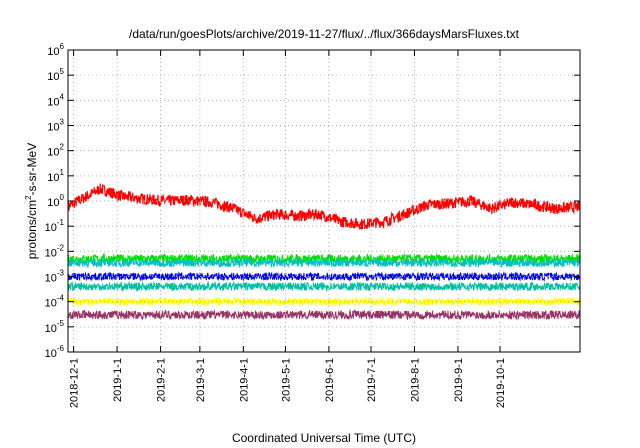 The width and height of the screenshot is (640, 448). Describe the element at coordinates (55, 100) in the screenshot. I see `y-tick-label: 10⁴` at that location.